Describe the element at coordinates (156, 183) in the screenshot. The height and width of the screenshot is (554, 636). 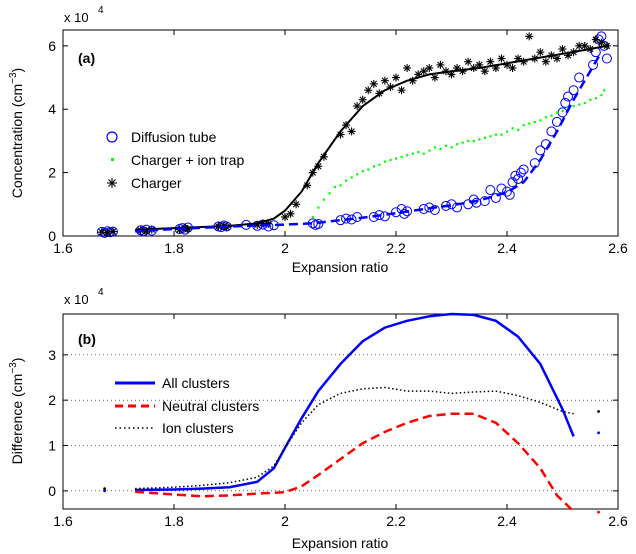
I see `legend-charger-label: Charger` at that location.